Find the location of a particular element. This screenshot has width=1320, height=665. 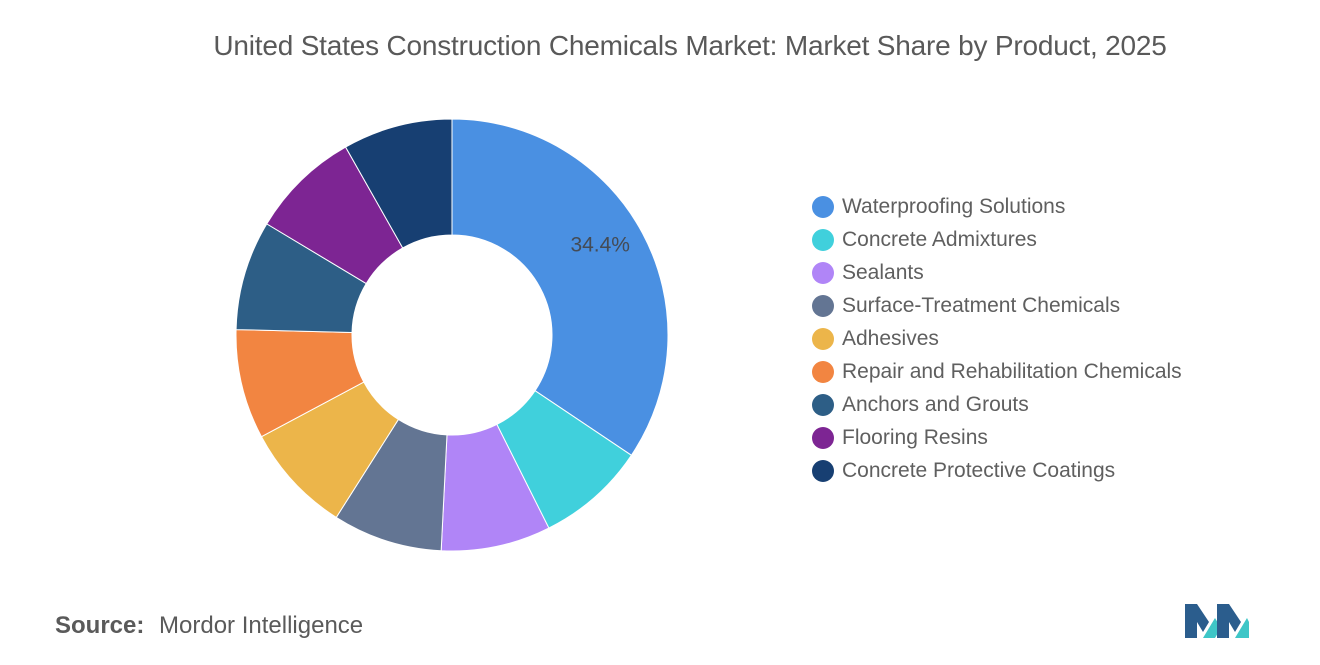

legend-item-surface-treatment-chemicals: Surface-Treatment Chemicals is located at coordinates (997, 305).